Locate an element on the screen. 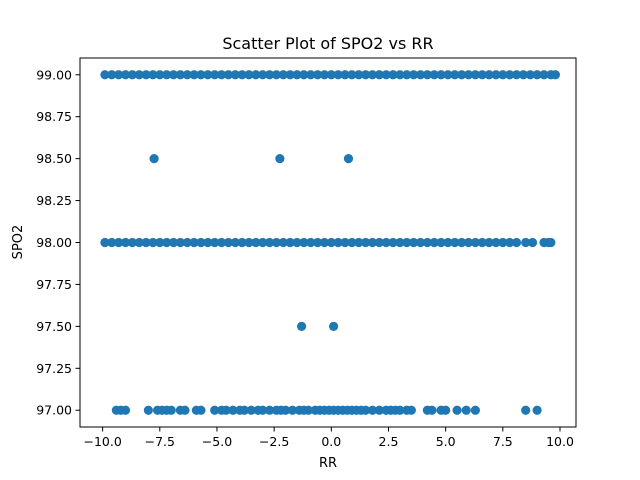 This screenshot has height=480, width=640. y-tick-label: 98.75 is located at coordinates (54, 116).